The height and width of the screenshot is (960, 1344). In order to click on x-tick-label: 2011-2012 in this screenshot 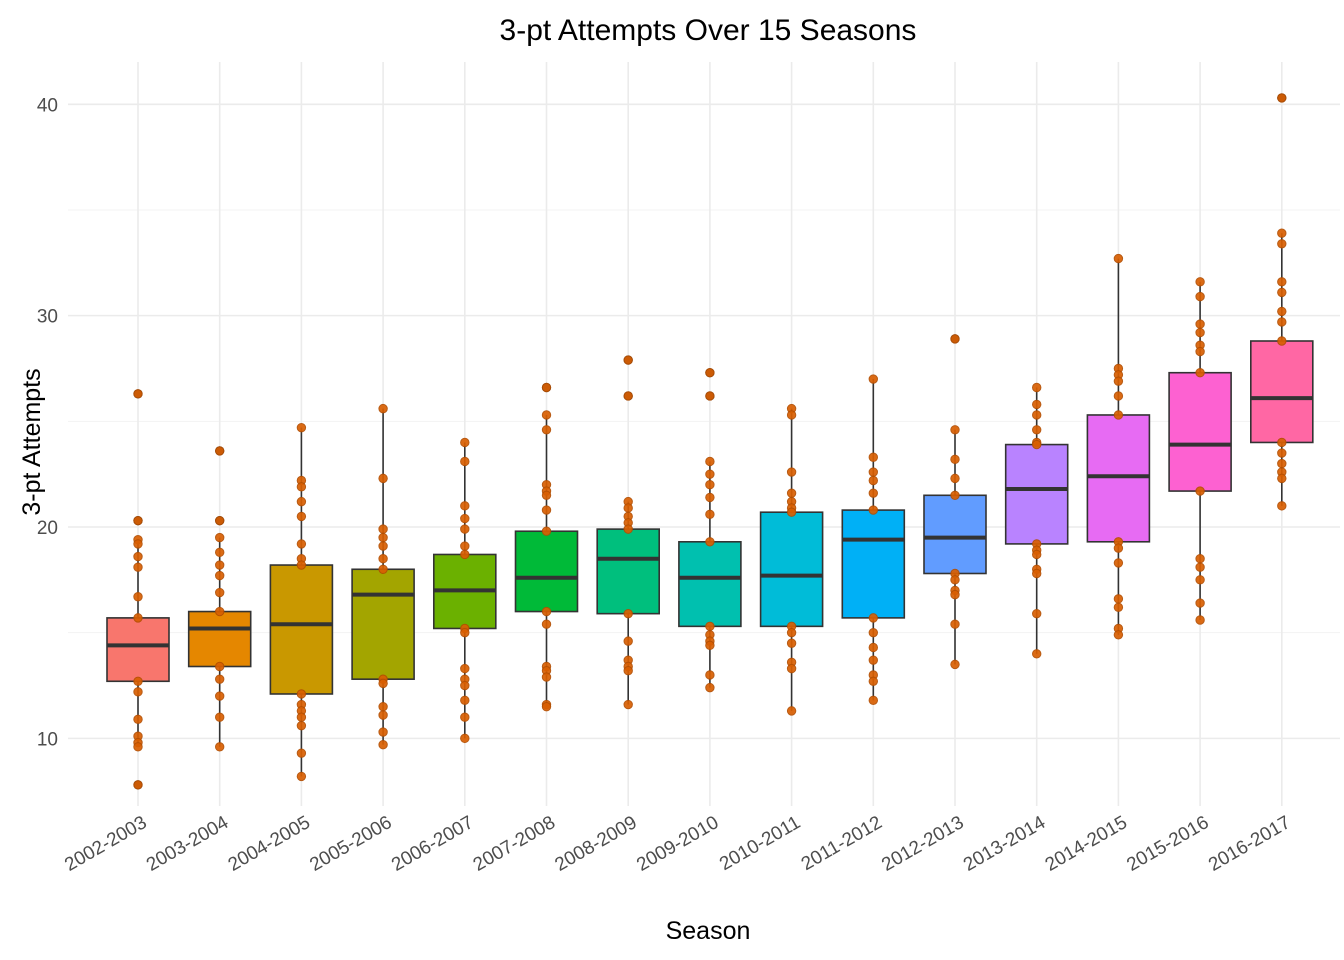, I will do `click(842, 843)`.